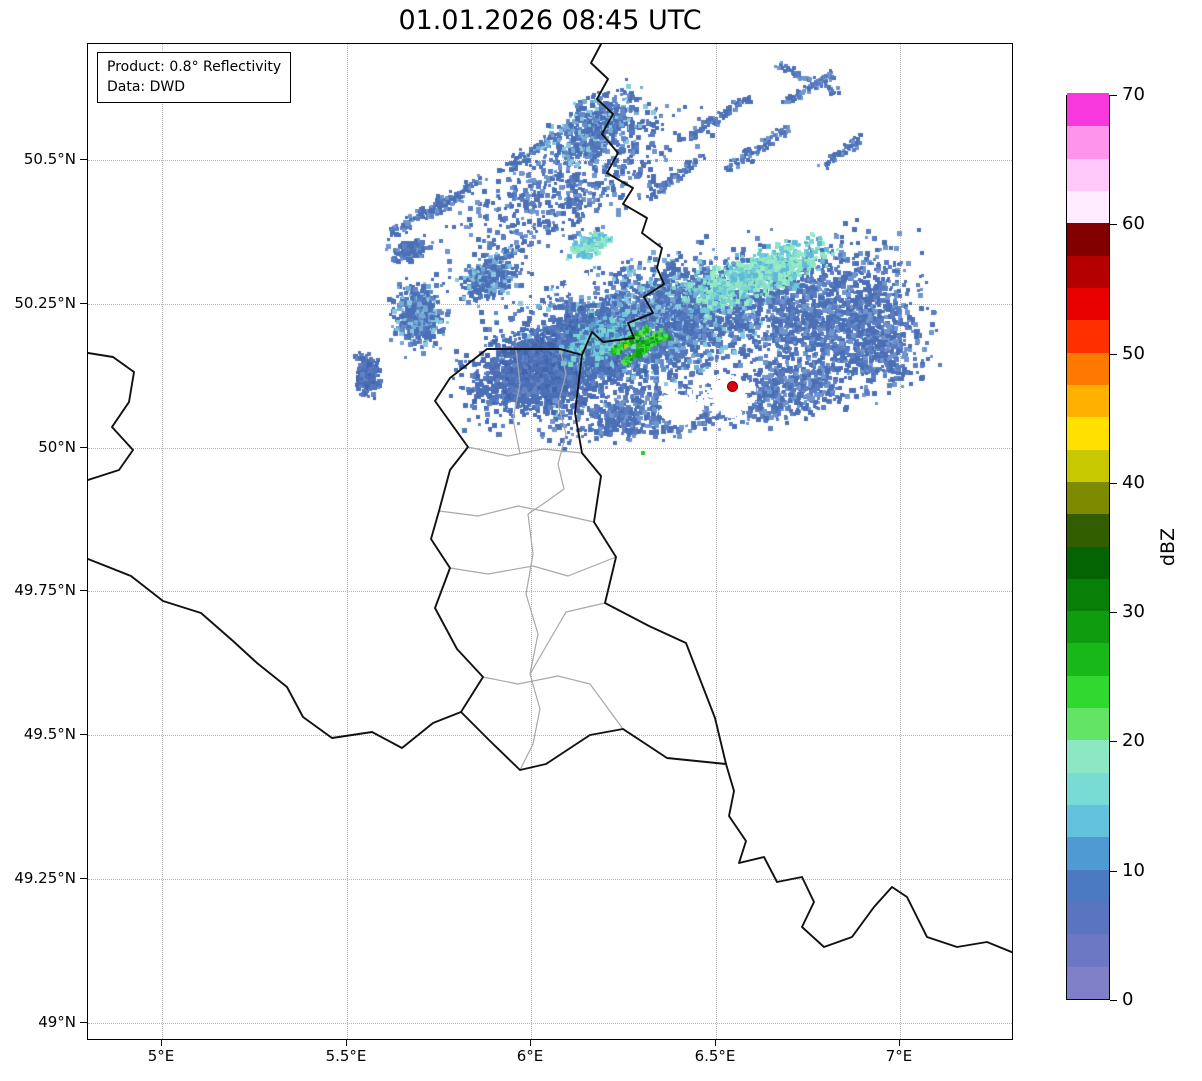 The width and height of the screenshot is (1202, 1081). What do you see at coordinates (1168, 547) in the screenshot?
I see `colorbar-unit-label: dBZ` at bounding box center [1168, 547].